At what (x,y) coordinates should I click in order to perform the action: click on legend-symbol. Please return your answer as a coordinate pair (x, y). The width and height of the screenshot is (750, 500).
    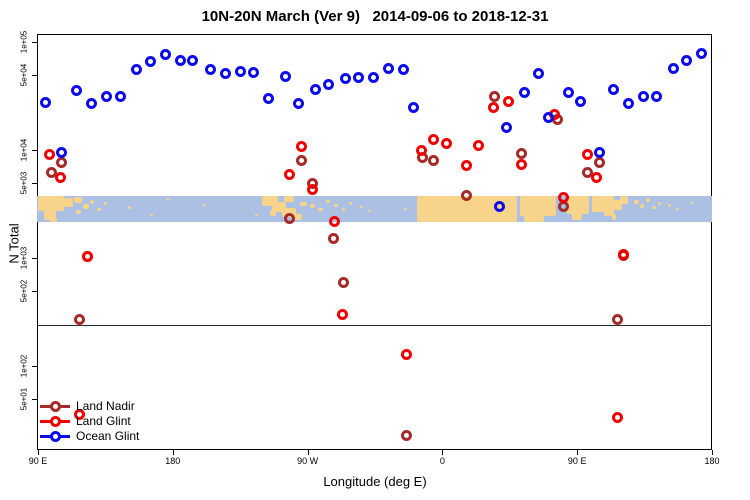
    Looking at the image, I should click on (55, 436).